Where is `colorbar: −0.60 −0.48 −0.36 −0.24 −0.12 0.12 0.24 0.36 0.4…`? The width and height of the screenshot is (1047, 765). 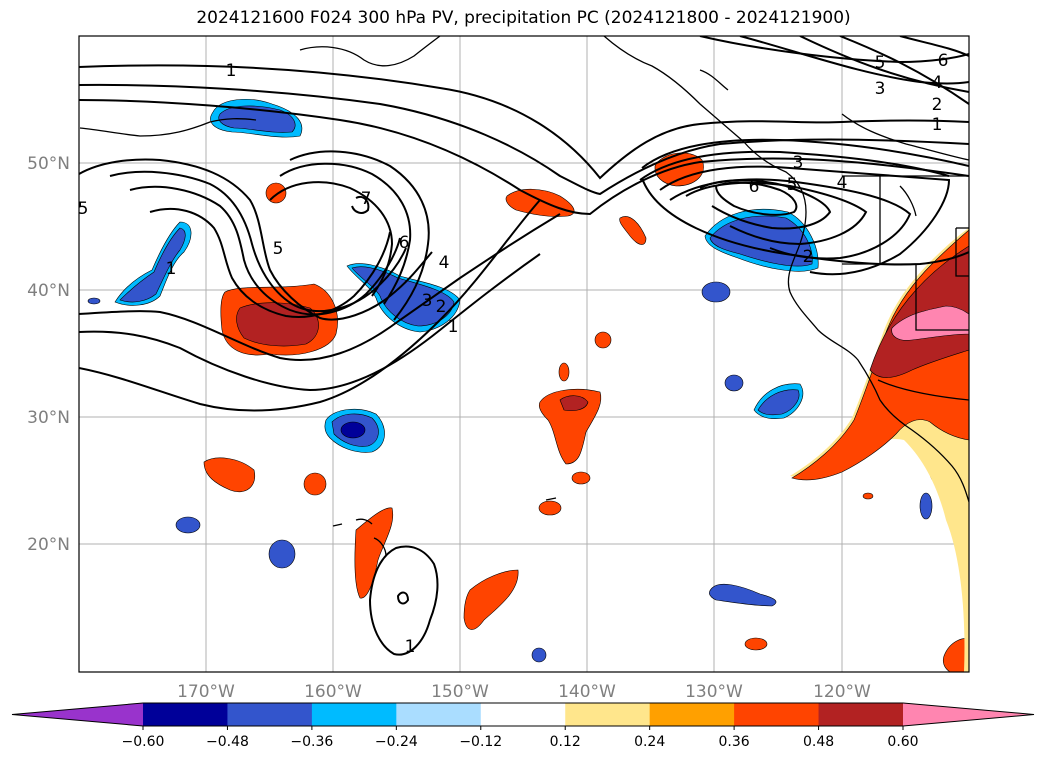 colorbar: −0.60 −0.48 −0.36 −0.24 −0.12 0.12 0.24 0.36 0.4… is located at coordinates (523, 726).